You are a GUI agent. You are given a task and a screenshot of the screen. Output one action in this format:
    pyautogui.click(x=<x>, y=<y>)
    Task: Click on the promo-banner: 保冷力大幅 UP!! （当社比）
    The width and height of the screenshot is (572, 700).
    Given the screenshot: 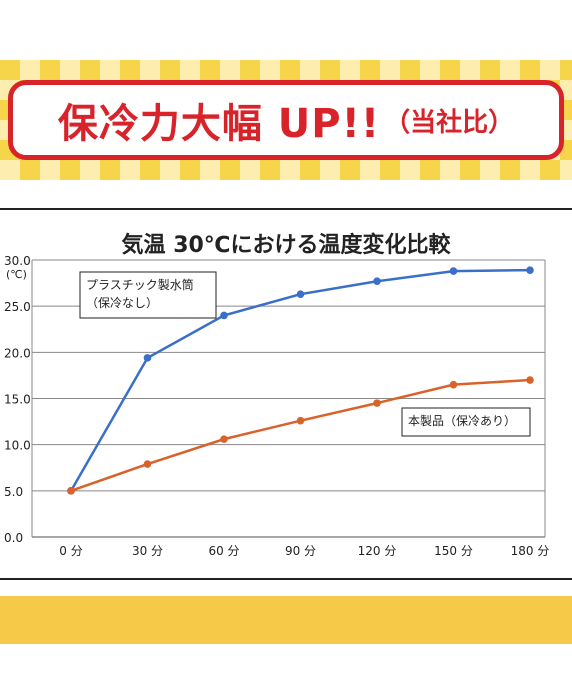 What is the action you would take?
    pyautogui.click(x=286, y=120)
    